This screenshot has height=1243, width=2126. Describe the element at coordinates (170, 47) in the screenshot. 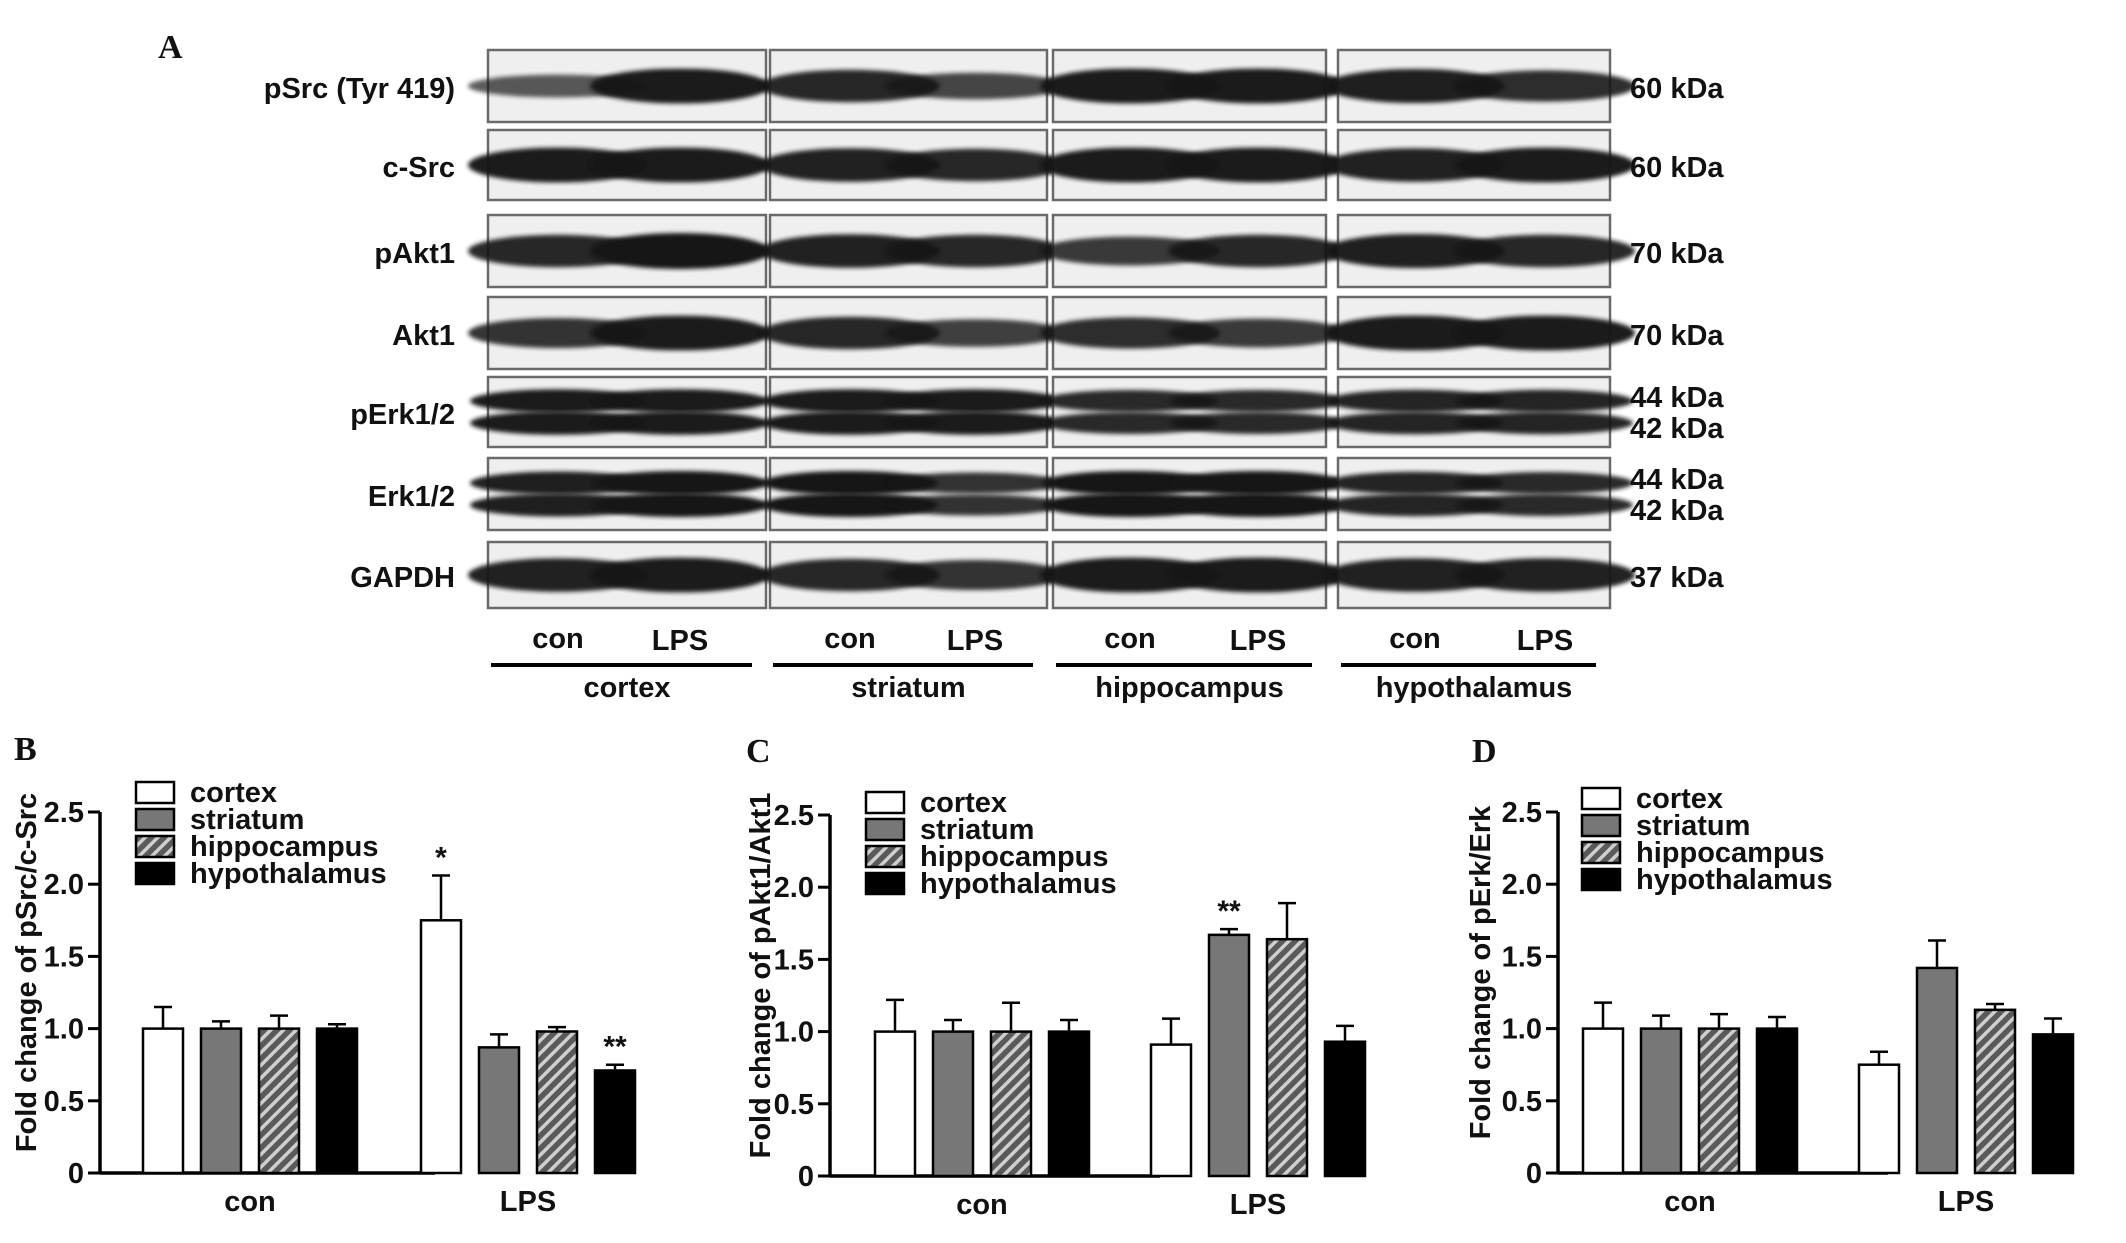

I see `panel-a-letter: A` at that location.